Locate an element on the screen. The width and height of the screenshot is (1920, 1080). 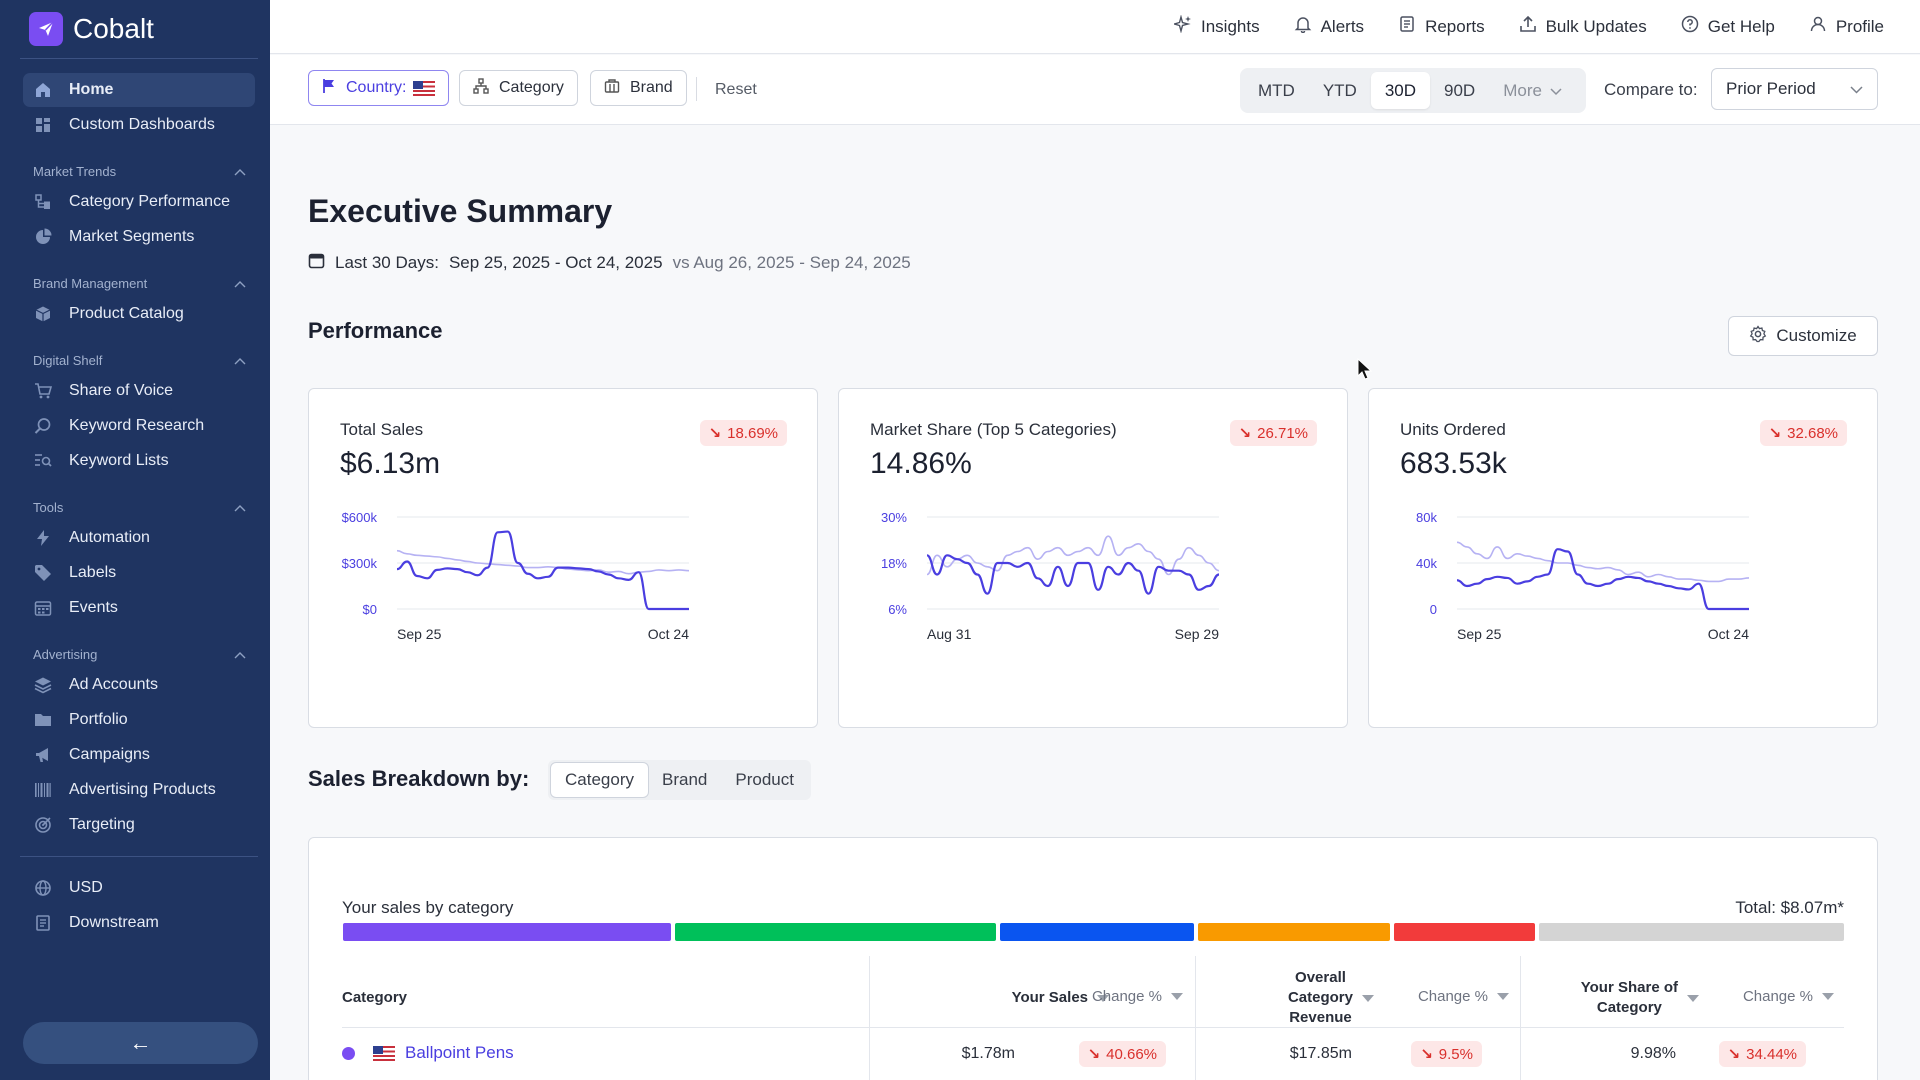
sidebar-item-home: Home is located at coordinates (139, 90).